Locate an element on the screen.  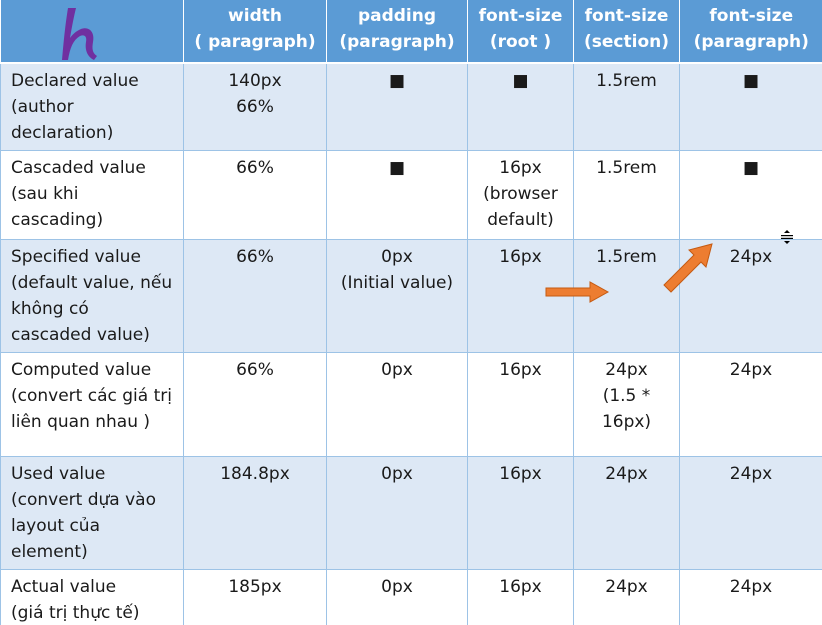
diagonal-arrow-icon is located at coordinates (688, 268).